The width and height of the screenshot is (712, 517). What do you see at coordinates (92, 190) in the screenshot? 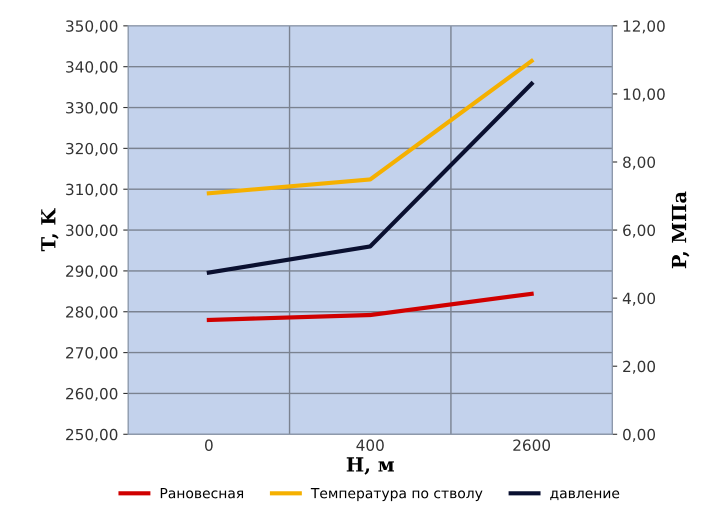
I see `y-tick-label: 310,00` at bounding box center [92, 190].